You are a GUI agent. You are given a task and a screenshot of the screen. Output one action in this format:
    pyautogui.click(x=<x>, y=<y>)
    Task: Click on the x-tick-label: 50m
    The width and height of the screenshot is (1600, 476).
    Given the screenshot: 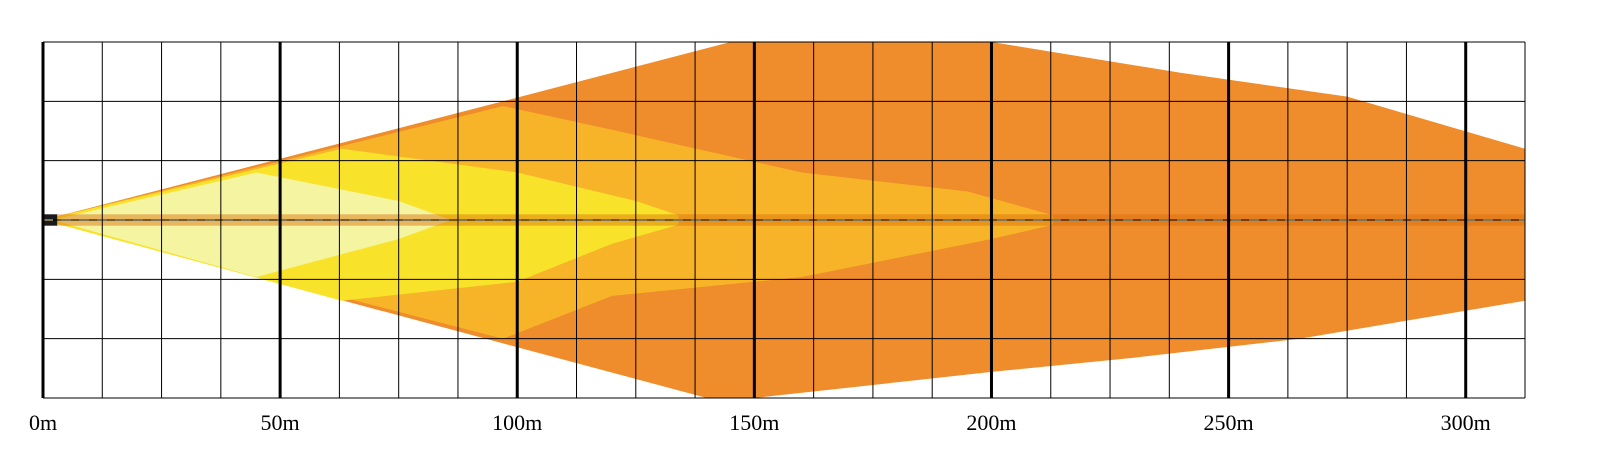 What is the action you would take?
    pyautogui.click(x=280, y=422)
    